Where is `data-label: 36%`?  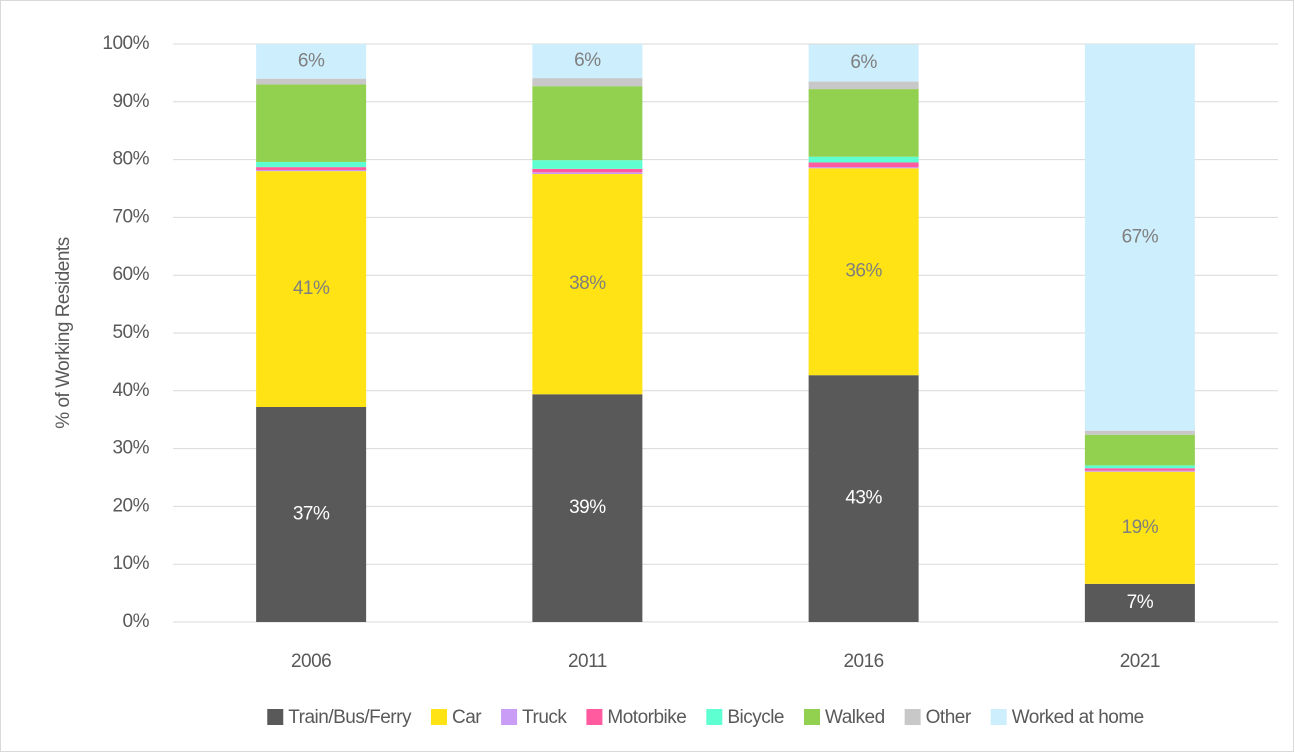
data-label: 36% is located at coordinates (863, 271).